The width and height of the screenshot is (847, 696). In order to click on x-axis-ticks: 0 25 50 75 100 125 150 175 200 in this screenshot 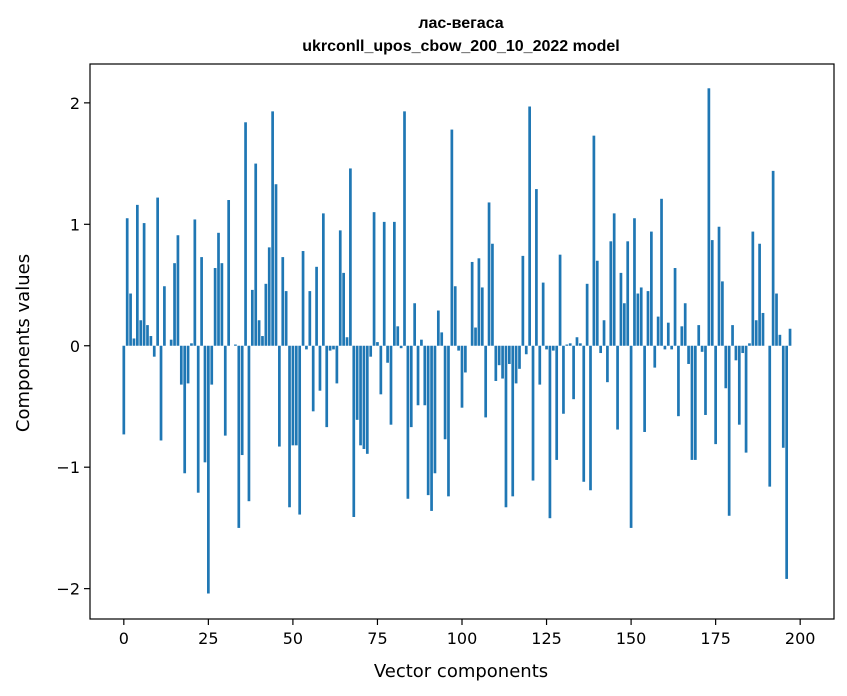, I will do `click(467, 633)`.